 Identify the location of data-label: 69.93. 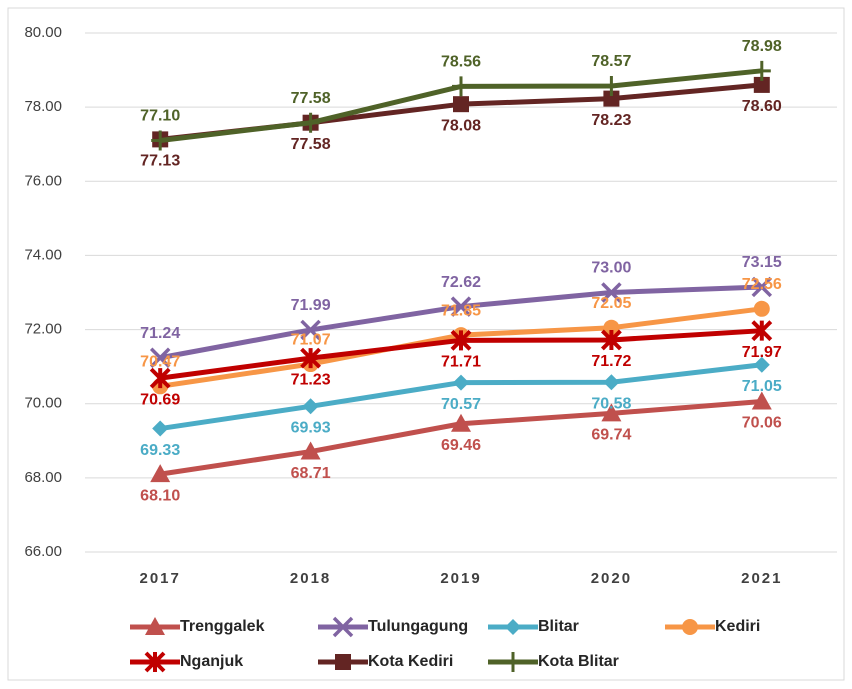
(311, 428).